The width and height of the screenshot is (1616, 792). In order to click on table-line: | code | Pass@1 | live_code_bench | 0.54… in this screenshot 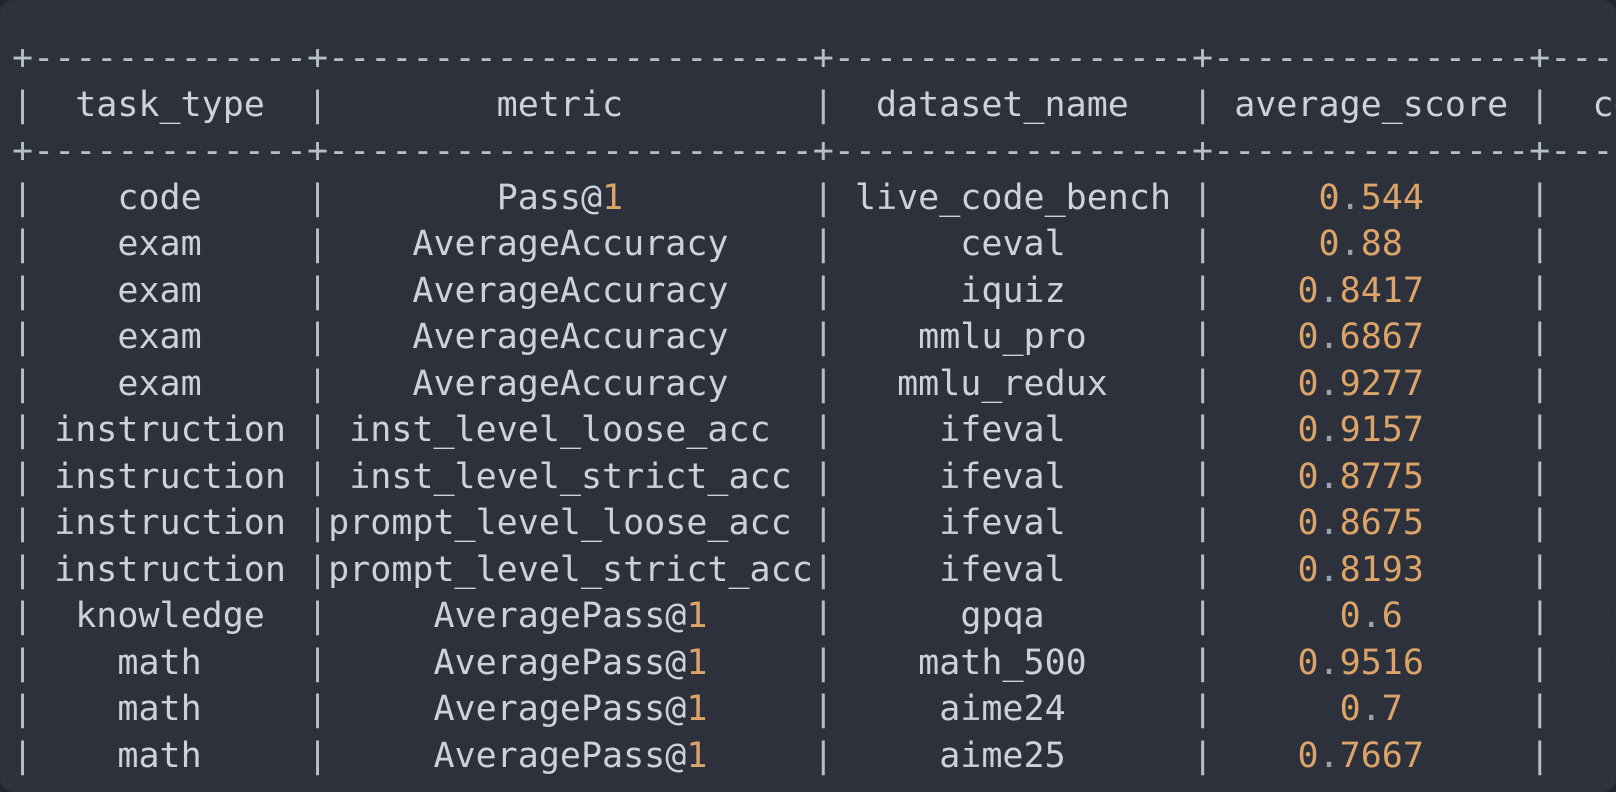, I will do `click(814, 197)`.